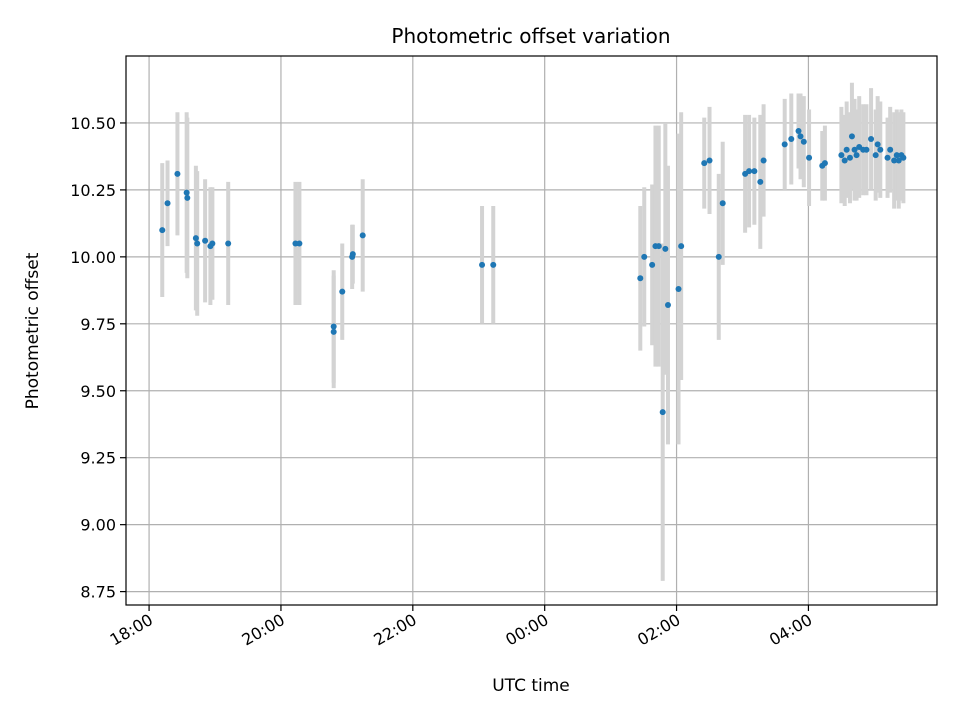 Image resolution: width=960 pixels, height=720 pixels. Describe the element at coordinates (263, 630) in the screenshot. I see `x-tick-label: 20:00` at that location.